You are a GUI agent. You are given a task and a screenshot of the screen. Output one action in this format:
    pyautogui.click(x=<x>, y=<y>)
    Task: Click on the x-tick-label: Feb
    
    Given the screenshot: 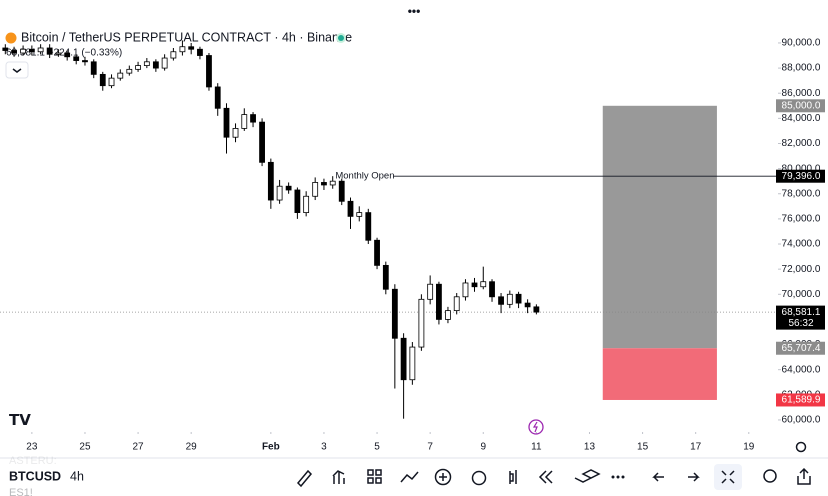 What is the action you would take?
    pyautogui.click(x=271, y=447)
    